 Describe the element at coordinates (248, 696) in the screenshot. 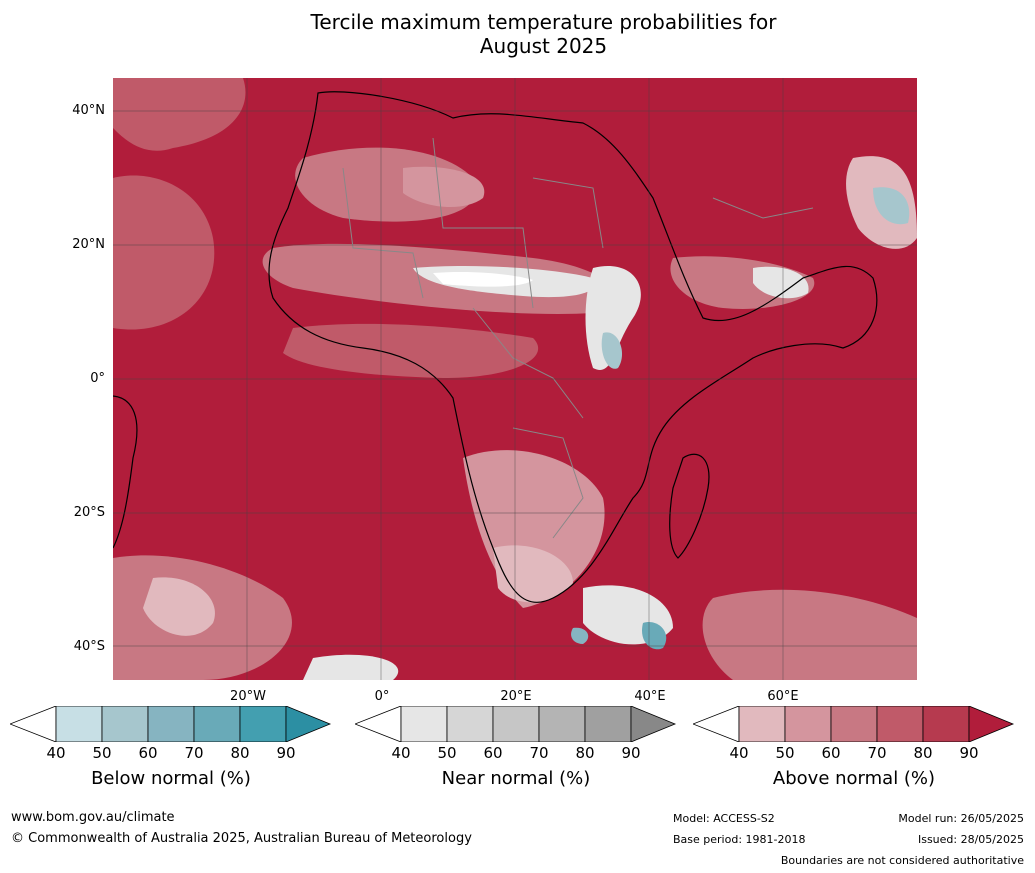

I see `lon-label-20w: 20°W` at that location.